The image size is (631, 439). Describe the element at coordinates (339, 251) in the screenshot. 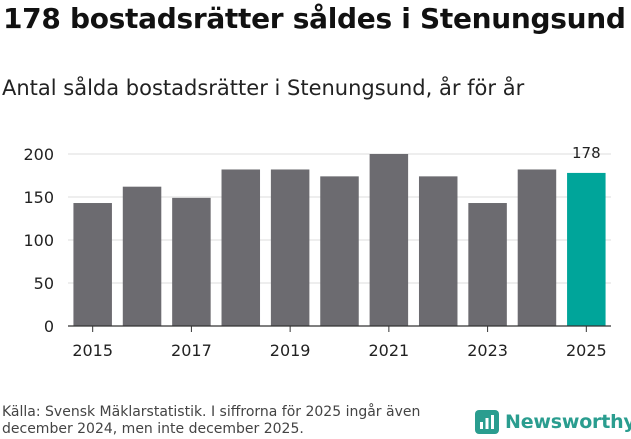

I see `bar-2020` at that location.